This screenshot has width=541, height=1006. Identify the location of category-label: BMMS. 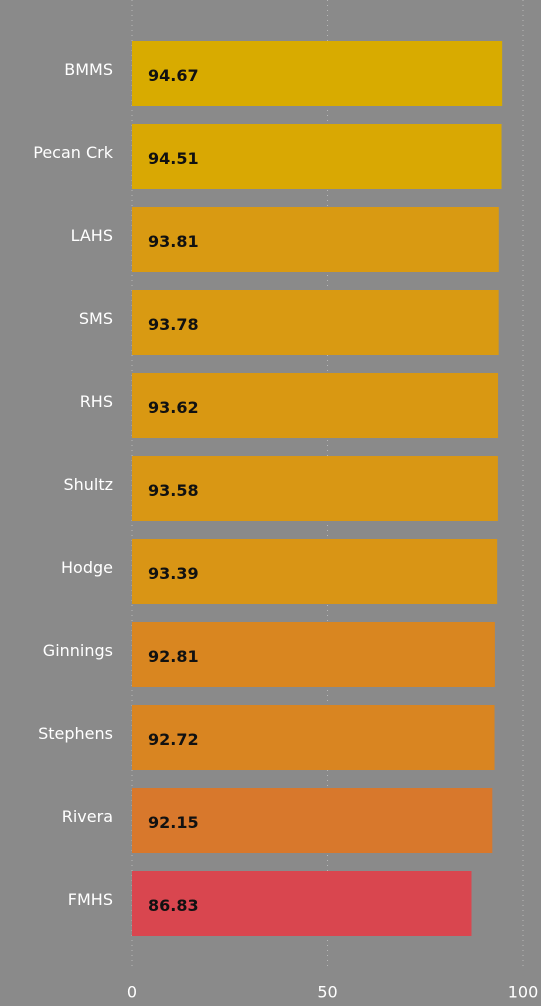
(88, 69).